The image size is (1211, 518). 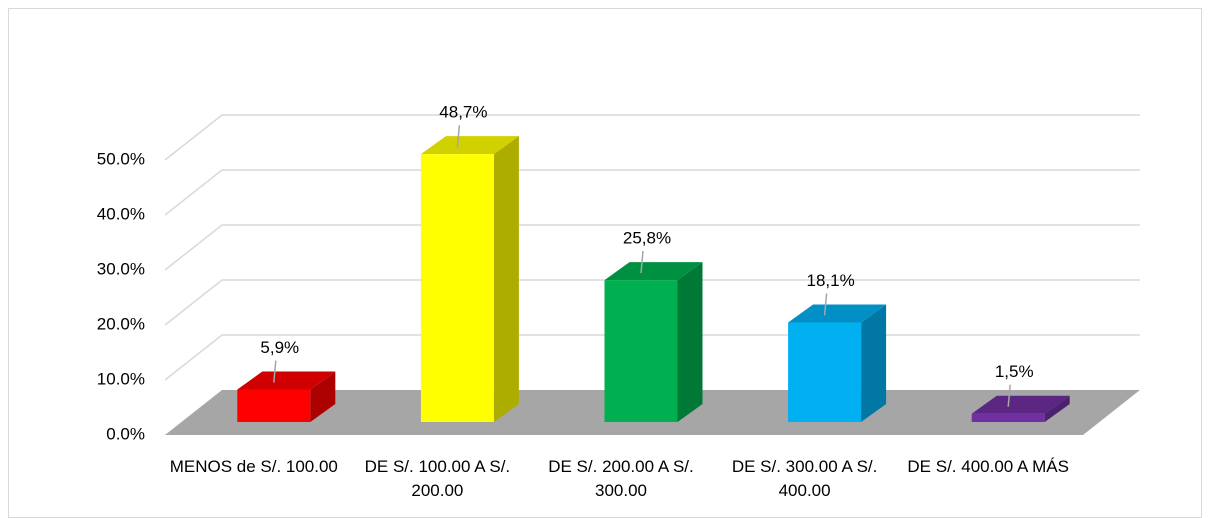 What do you see at coordinates (437, 478) in the screenshot?
I see `x-tick-label: DE S/. 100.00 A S/. 200.00` at bounding box center [437, 478].